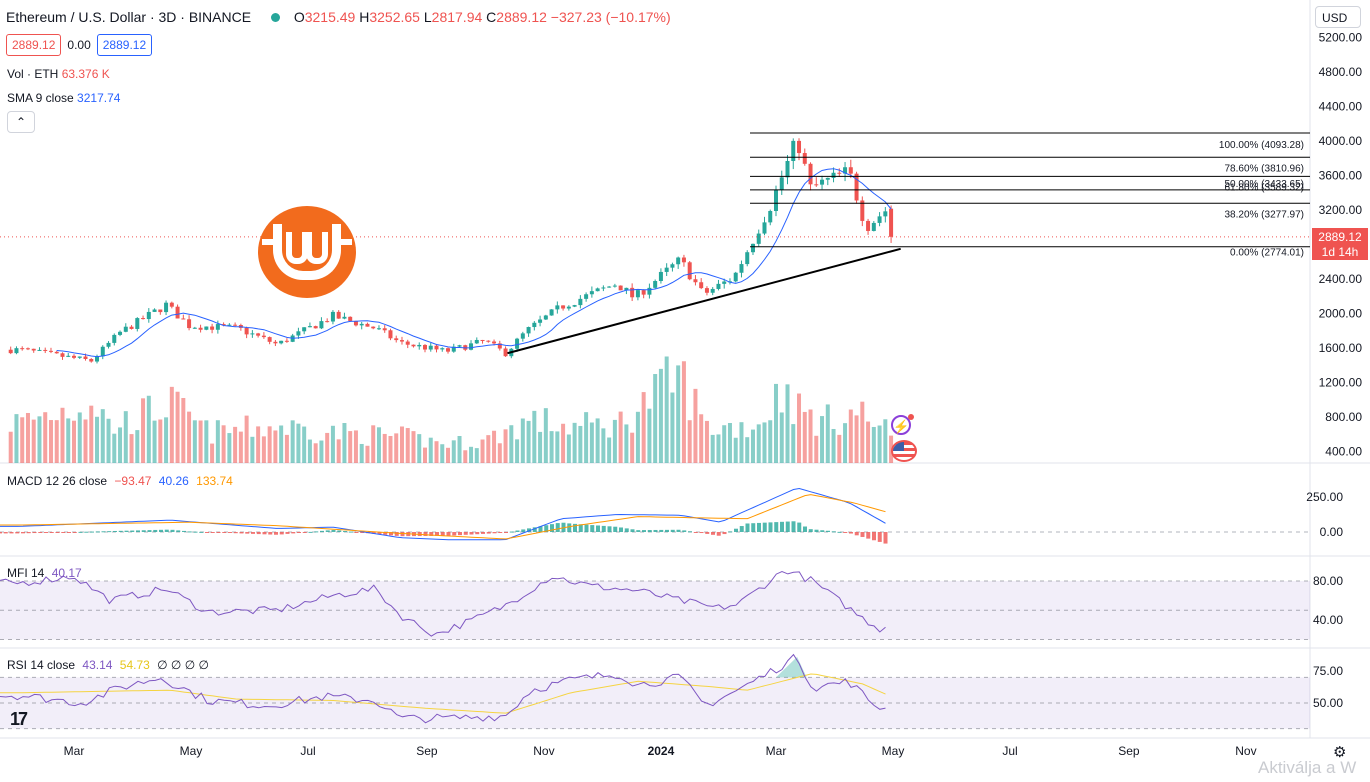 The image size is (1370, 782). I want to click on mfi-tick-label: 40.00, so click(1328, 620).